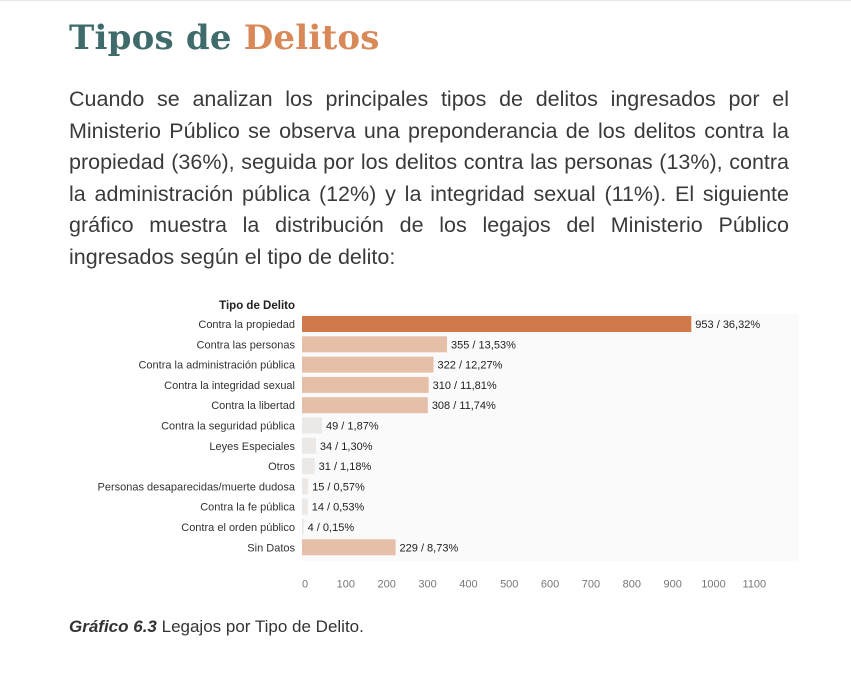 This screenshot has width=851, height=680. I want to click on data-label: 308 / 11,74%, so click(464, 406).